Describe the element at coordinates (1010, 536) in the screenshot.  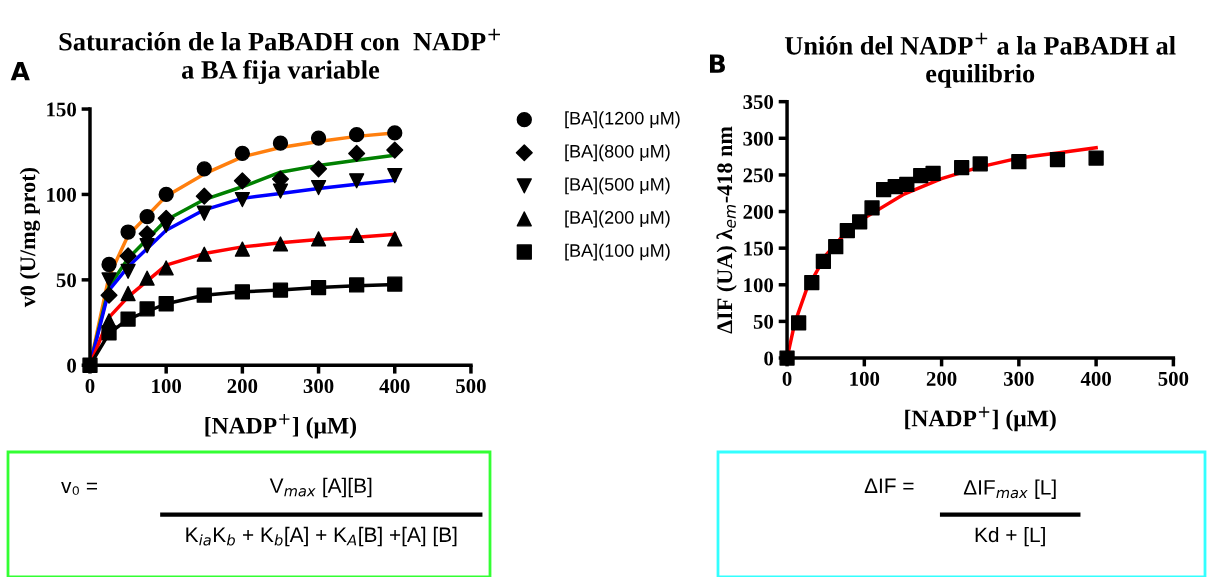
I see `text: Kd + [L]` at that location.